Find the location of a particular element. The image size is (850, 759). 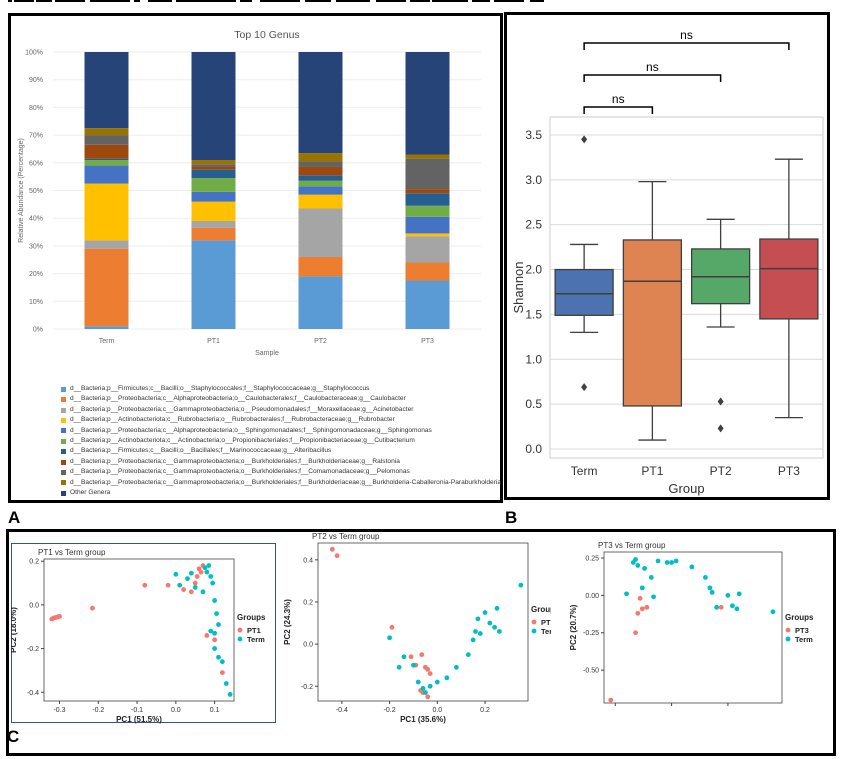

significance-label: ns is located at coordinates (686, 35).